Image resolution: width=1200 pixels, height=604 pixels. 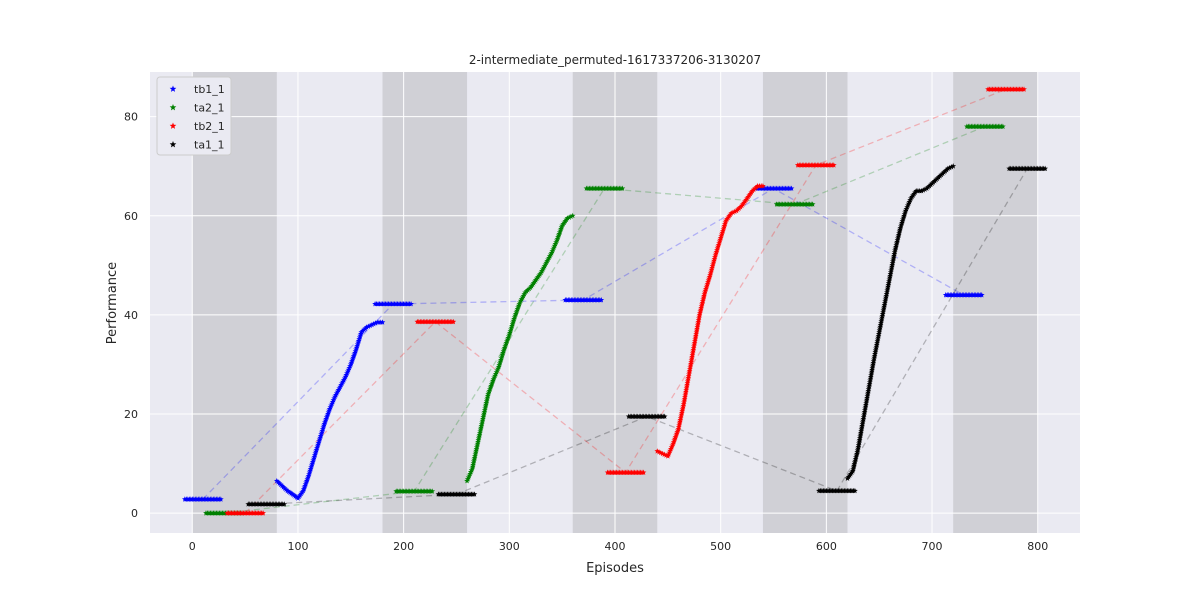 I want to click on y-tick-label: 0, so click(x=134, y=513).